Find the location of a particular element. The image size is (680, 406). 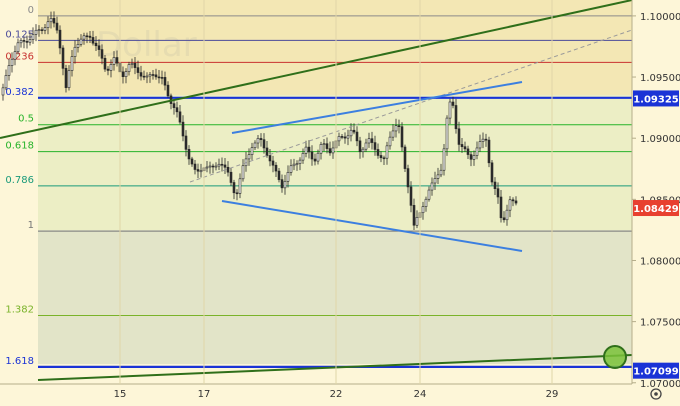

channel-upper-line is located at coordinates (377, 107).